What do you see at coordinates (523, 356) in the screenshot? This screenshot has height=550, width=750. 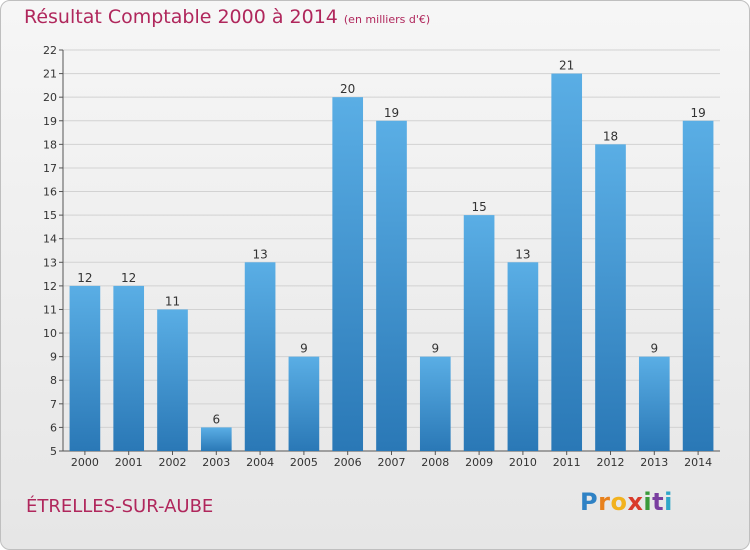 I see `bar-2010` at bounding box center [523, 356].